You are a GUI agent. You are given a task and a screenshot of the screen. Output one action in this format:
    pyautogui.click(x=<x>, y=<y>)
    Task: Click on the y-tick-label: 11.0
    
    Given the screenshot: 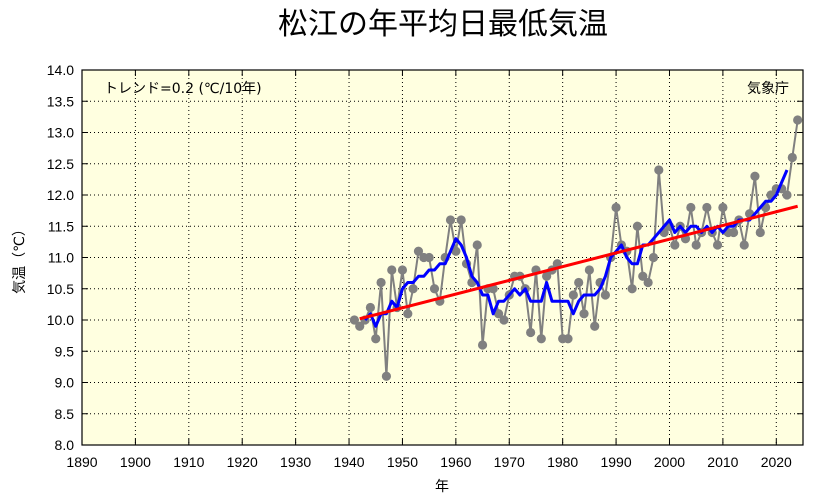 What is the action you would take?
    pyautogui.click(x=61, y=258)
    